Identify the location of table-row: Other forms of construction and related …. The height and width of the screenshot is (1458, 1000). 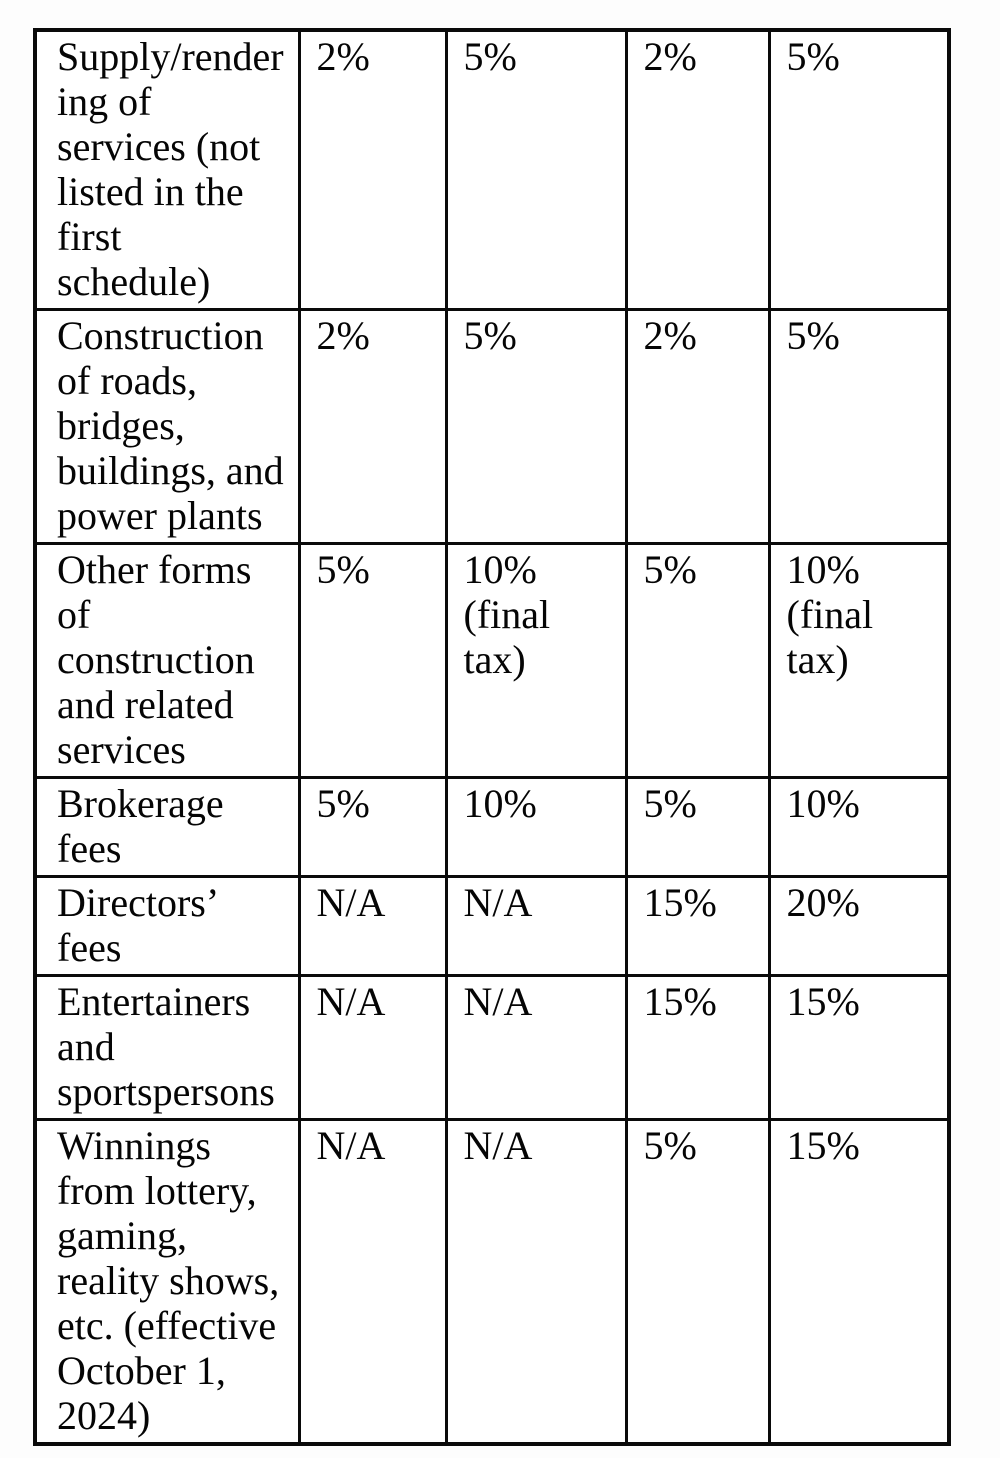
(492, 660).